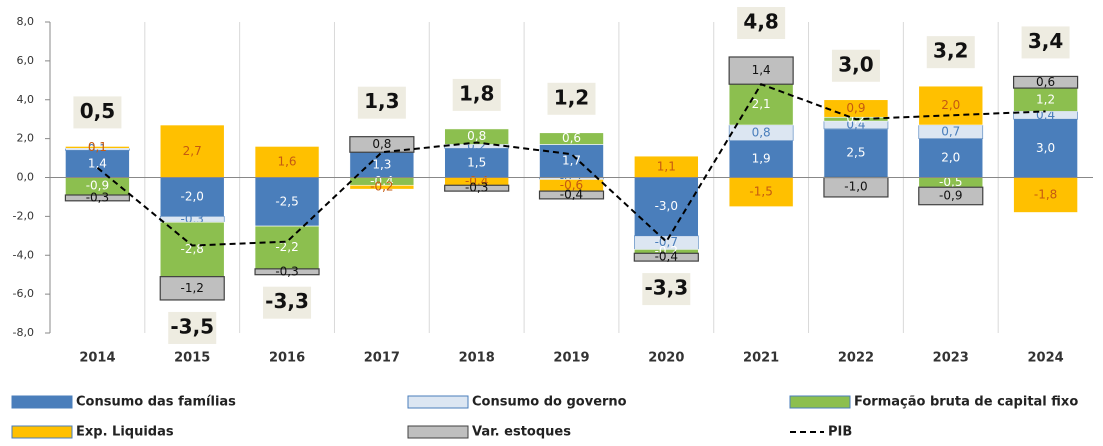 This screenshot has width=1103, height=446. I want to click on y-tick-label: 6,0, so click(26, 60).